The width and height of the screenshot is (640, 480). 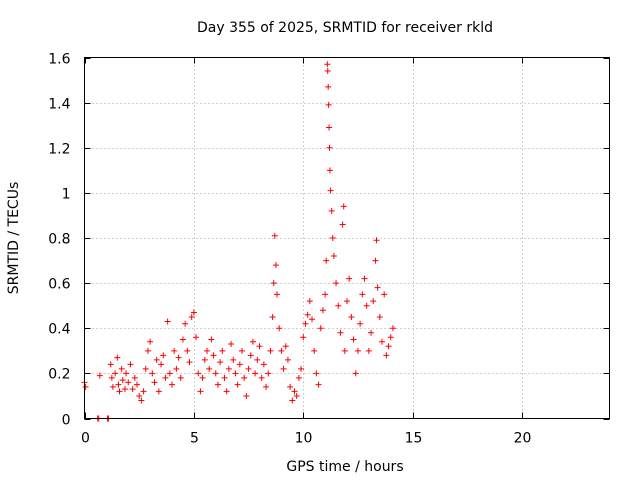 I want to click on y-tick-label: 1, so click(x=66, y=195).